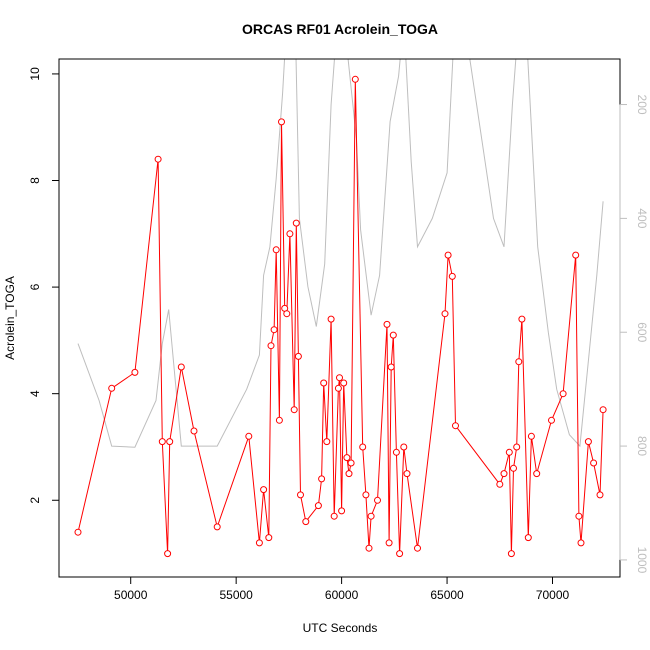 Image resolution: width=650 pixels, height=650 pixels. I want to click on x-tick-label: 55000, so click(236, 595).